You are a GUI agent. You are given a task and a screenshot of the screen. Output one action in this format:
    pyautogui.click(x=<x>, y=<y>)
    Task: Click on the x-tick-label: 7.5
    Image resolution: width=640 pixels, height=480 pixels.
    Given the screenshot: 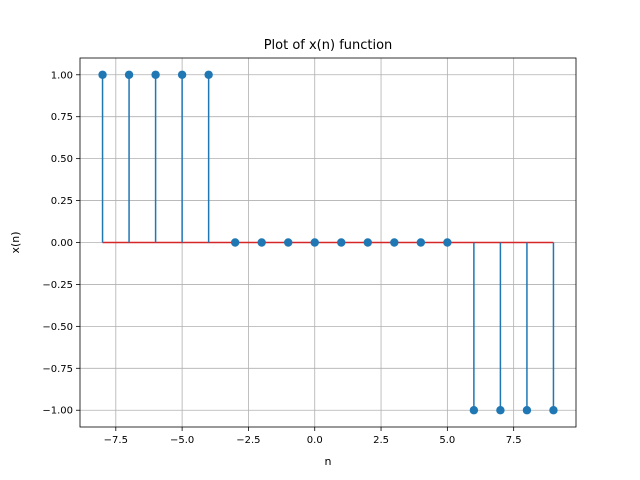 What is the action you would take?
    pyautogui.click(x=514, y=440)
    